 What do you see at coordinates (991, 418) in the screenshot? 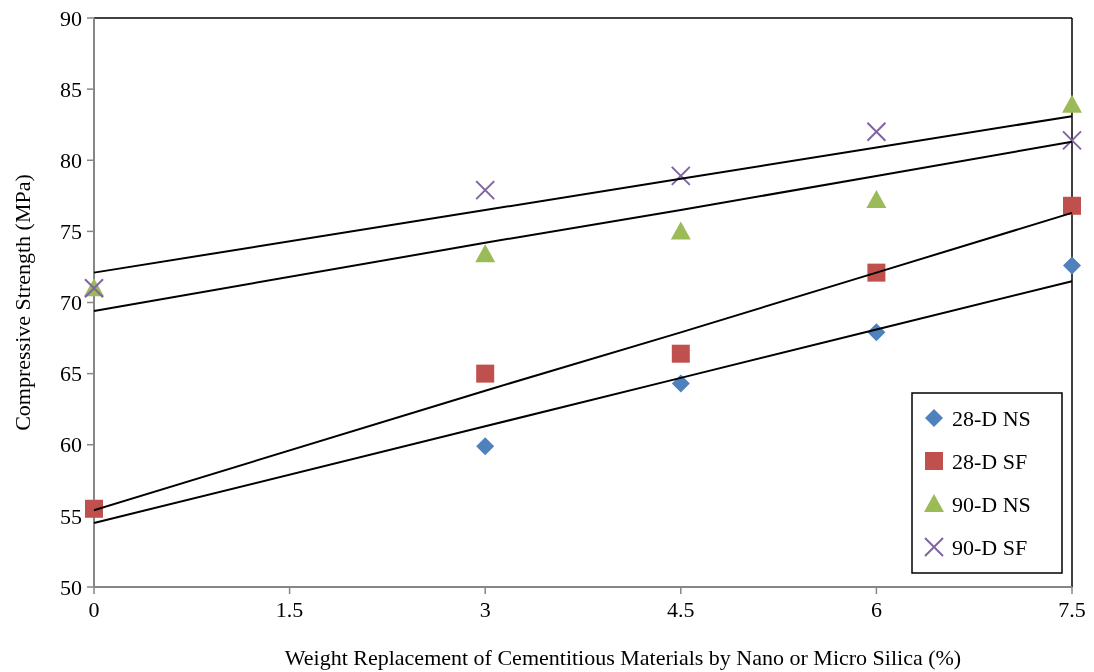
I see `legend-label: 28-D NS` at bounding box center [991, 418].